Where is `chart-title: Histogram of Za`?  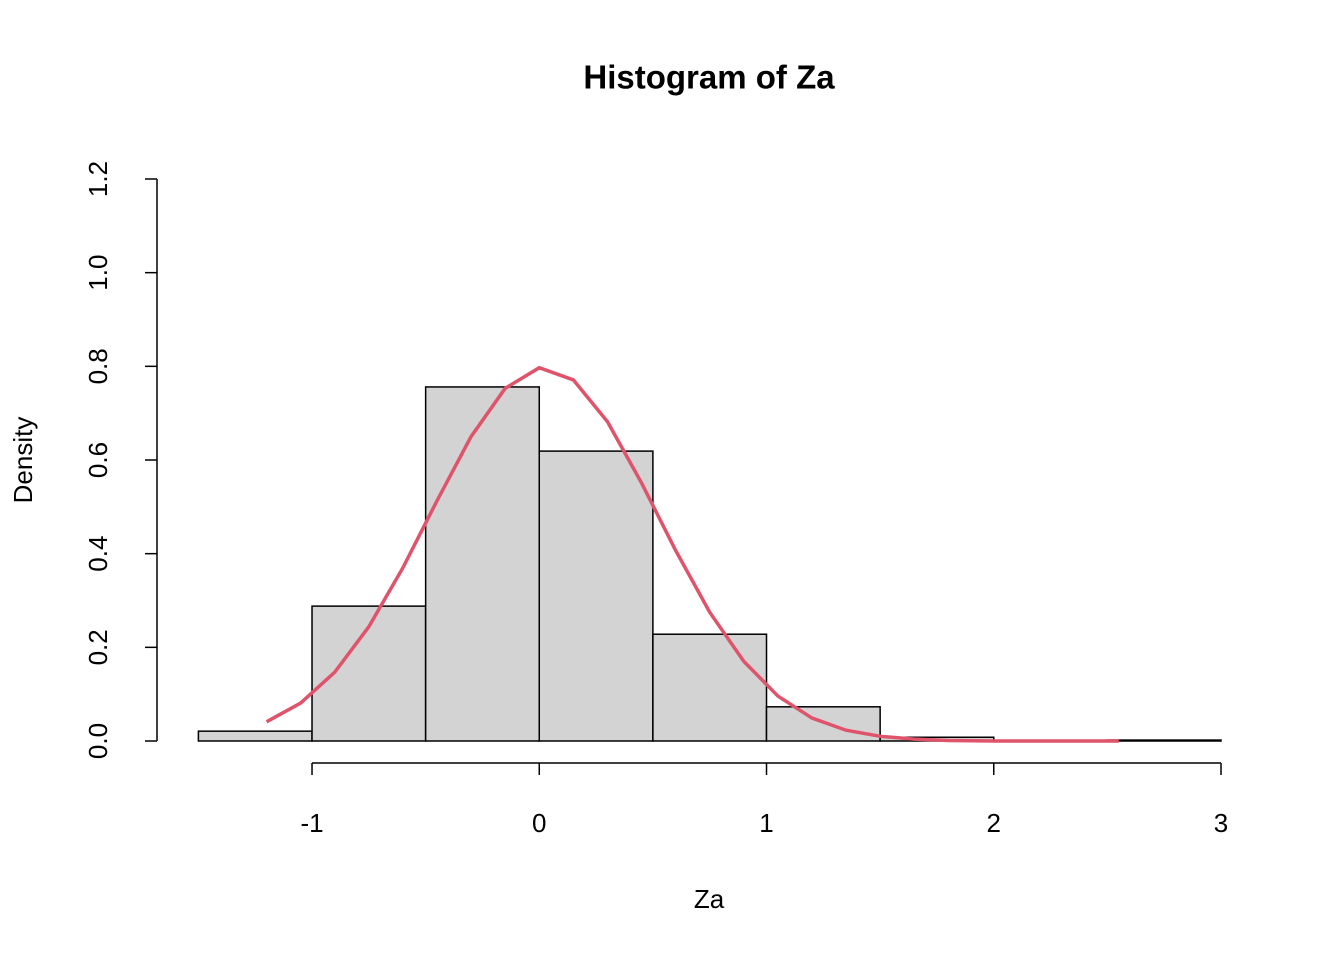 chart-title: Histogram of Za is located at coordinates (709, 77).